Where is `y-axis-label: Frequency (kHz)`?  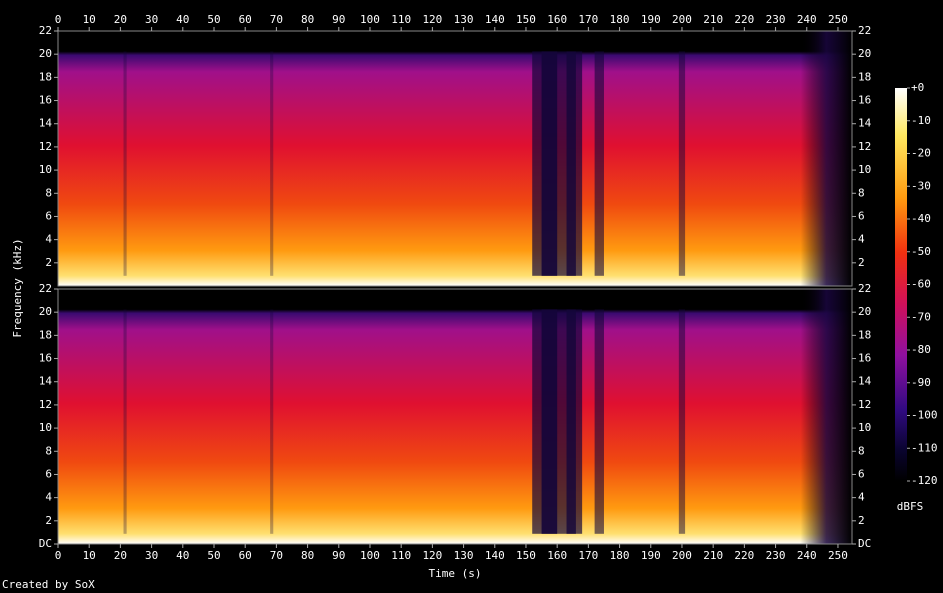 y-axis-label: Frequency (kHz) is located at coordinates (17, 287).